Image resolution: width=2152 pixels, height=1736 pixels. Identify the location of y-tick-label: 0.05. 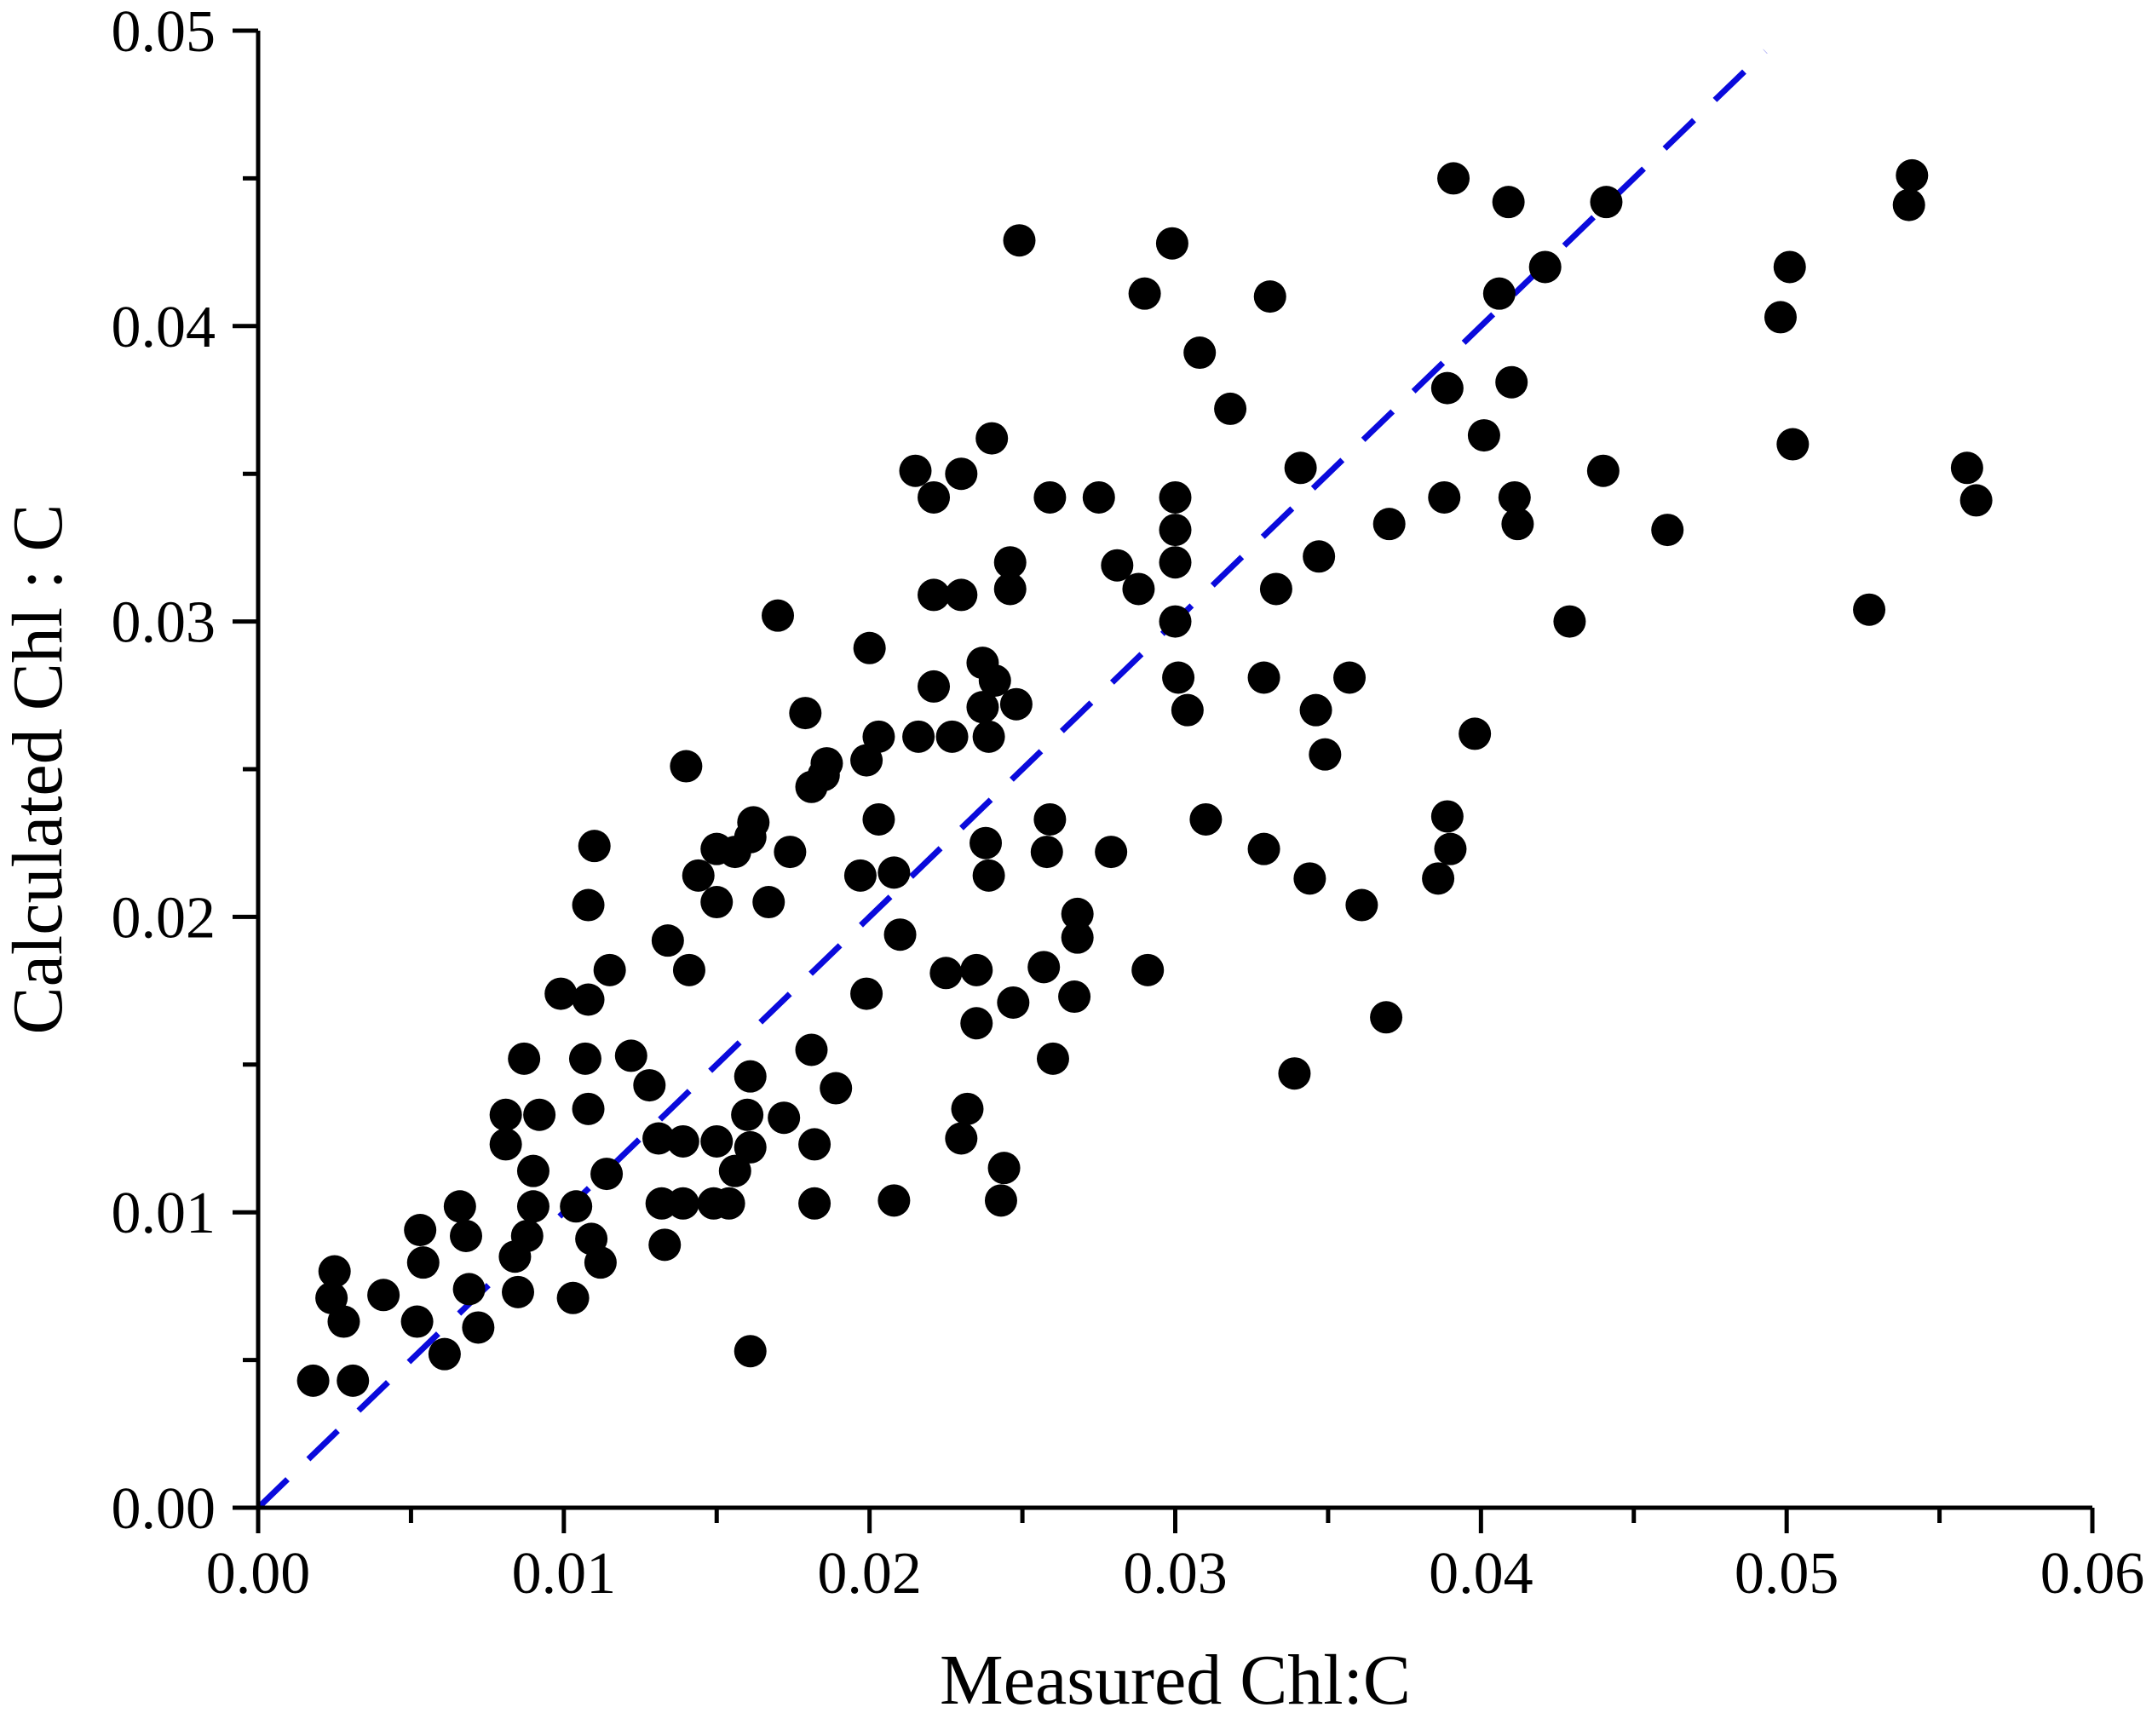
(164, 32).